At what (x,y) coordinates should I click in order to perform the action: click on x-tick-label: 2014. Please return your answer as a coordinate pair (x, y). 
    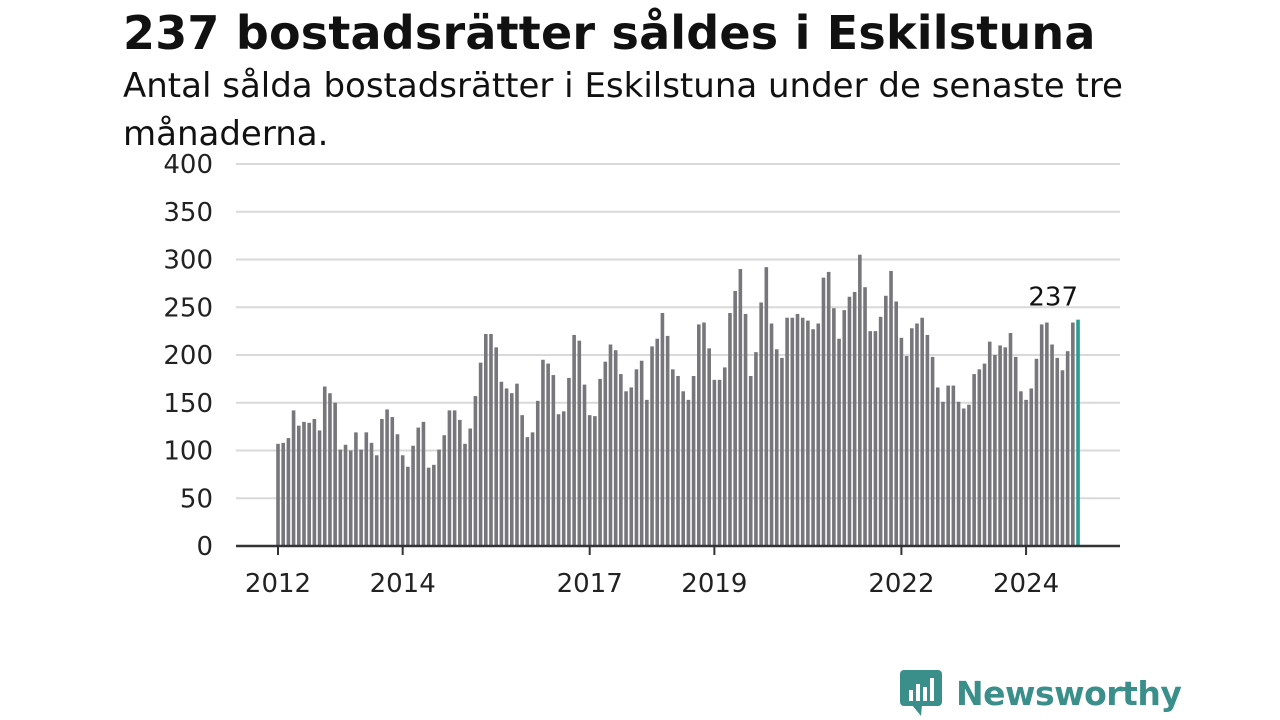
    Looking at the image, I should click on (403, 584).